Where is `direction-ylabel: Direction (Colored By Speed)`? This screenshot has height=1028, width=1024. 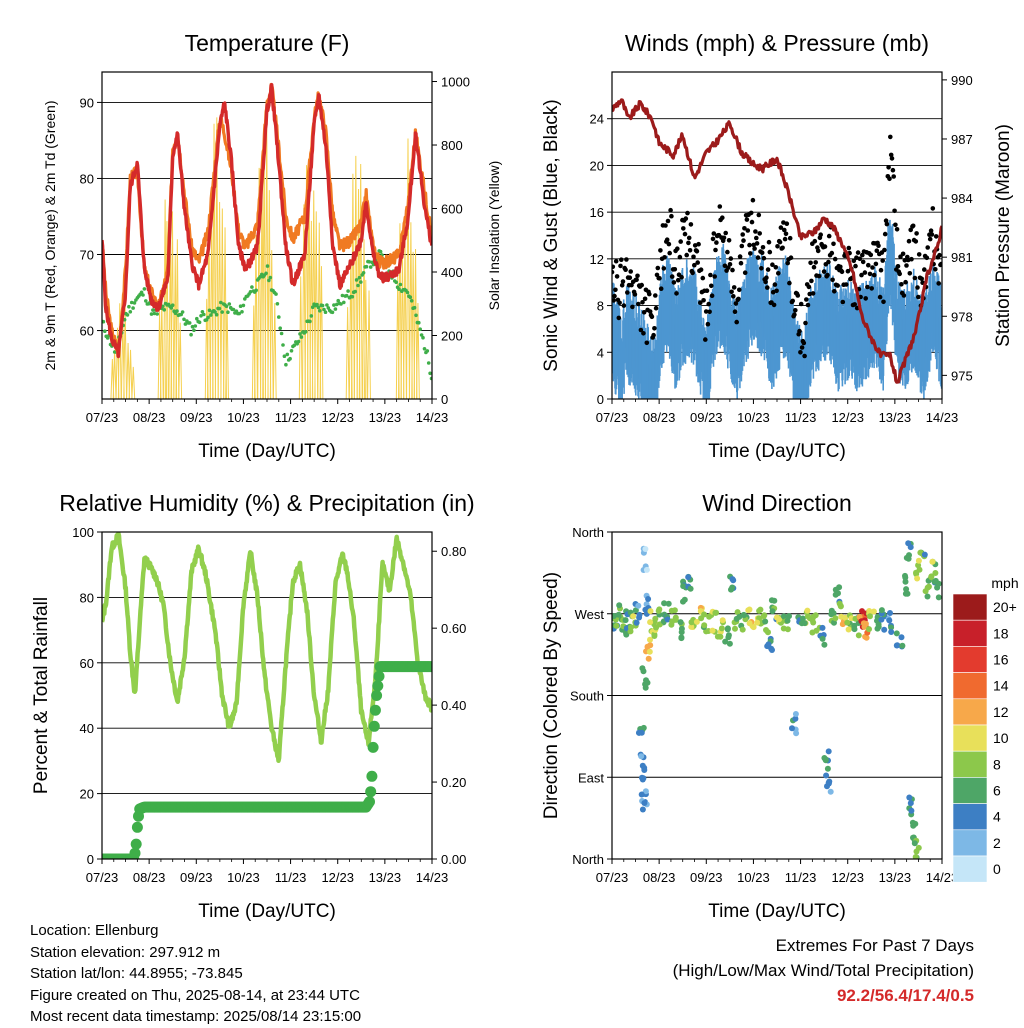
direction-ylabel: Direction (Colored By Speed) is located at coordinates (551, 695).